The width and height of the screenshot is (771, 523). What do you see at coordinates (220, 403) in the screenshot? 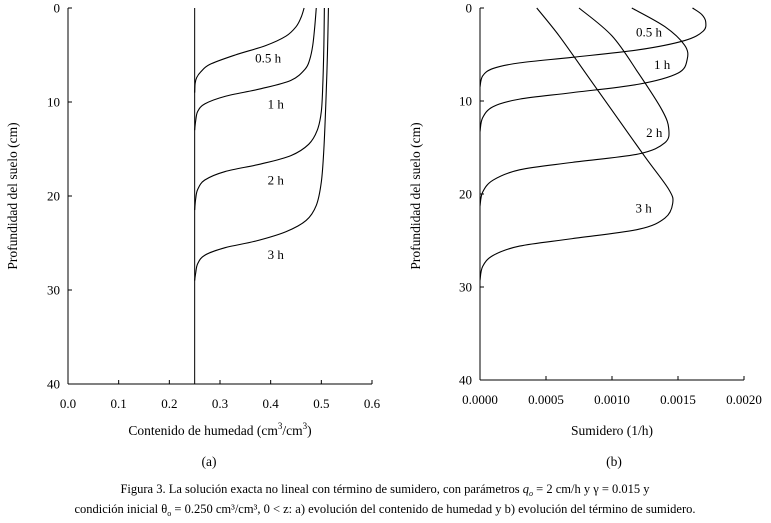
I see `x-tick-label: 0.3` at bounding box center [220, 403].